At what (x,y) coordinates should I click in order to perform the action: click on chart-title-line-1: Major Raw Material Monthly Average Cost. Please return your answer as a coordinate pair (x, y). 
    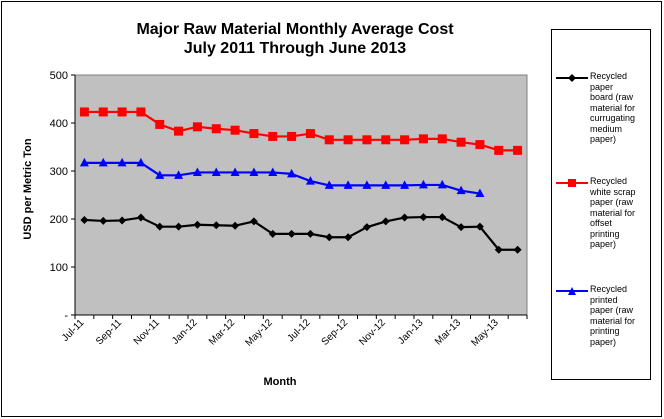
    Looking at the image, I should click on (295, 29).